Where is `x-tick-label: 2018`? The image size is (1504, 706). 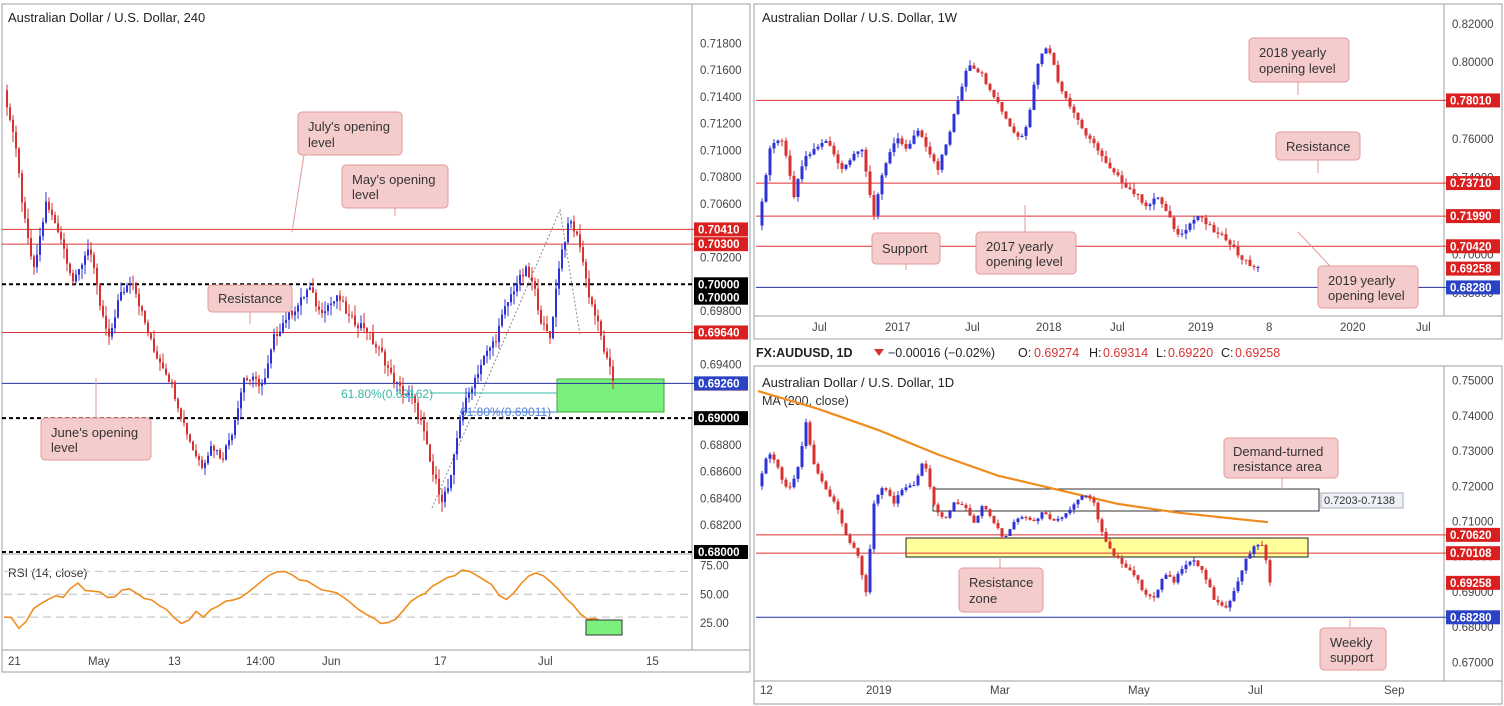
x-tick-label: 2018 is located at coordinates (1049, 328).